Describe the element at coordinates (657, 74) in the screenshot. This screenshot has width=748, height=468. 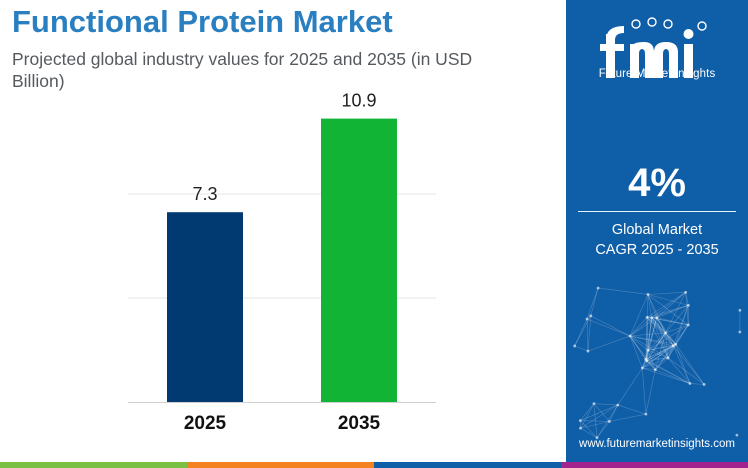
I see `logo-tagline: Future Market Insights` at that location.